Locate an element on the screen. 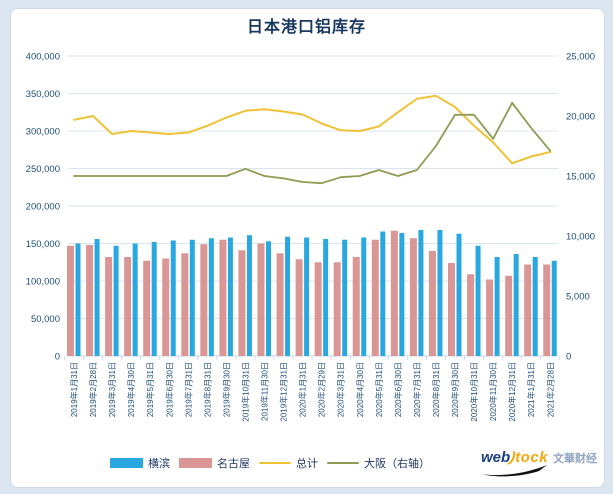 This screenshot has width=613, height=494. legend-swatch-yokohama-bar-icon is located at coordinates (126, 463).